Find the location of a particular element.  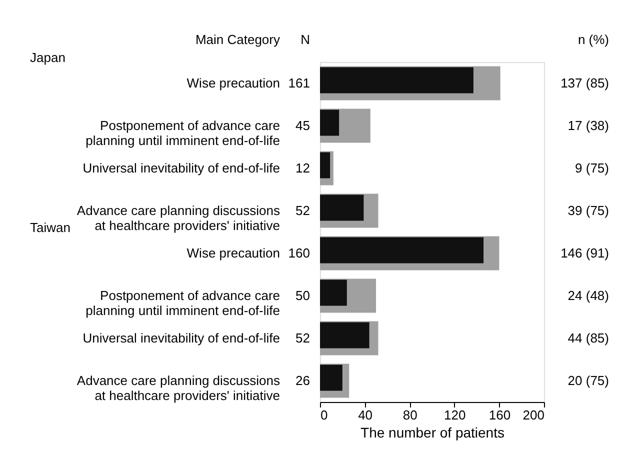

text: N is located at coordinates (305, 39).